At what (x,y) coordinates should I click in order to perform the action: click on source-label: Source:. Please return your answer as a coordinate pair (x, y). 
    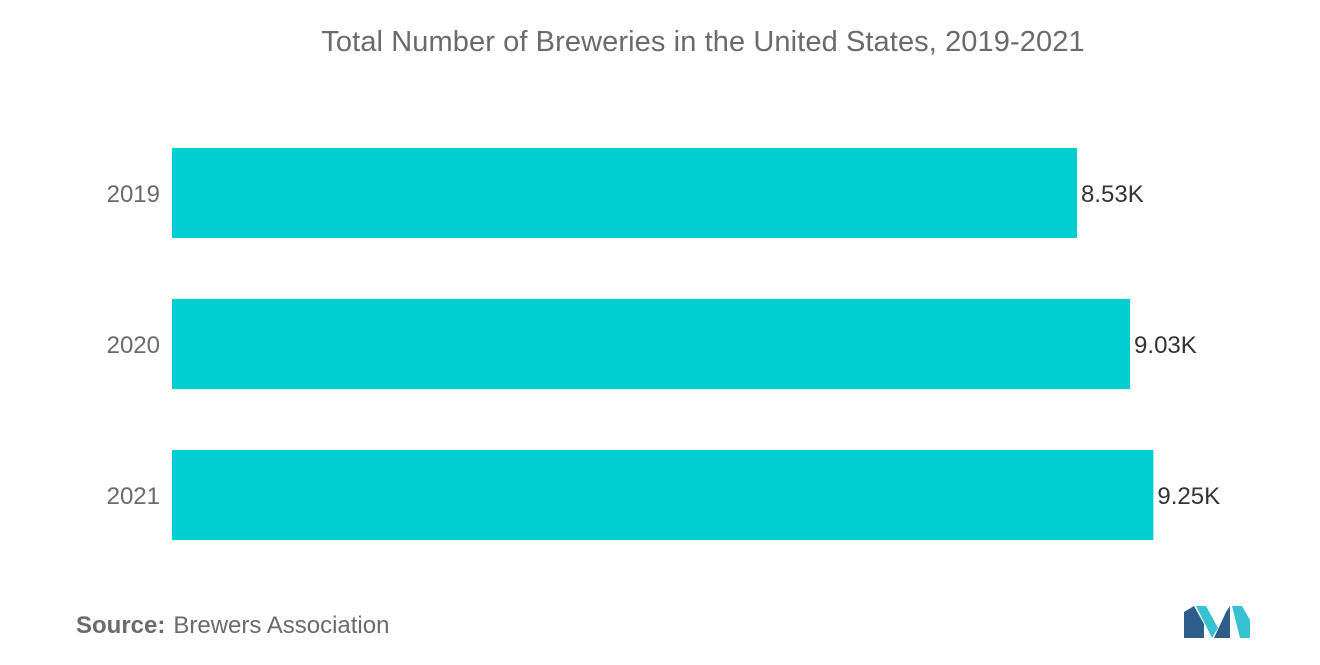
    Looking at the image, I should click on (121, 625).